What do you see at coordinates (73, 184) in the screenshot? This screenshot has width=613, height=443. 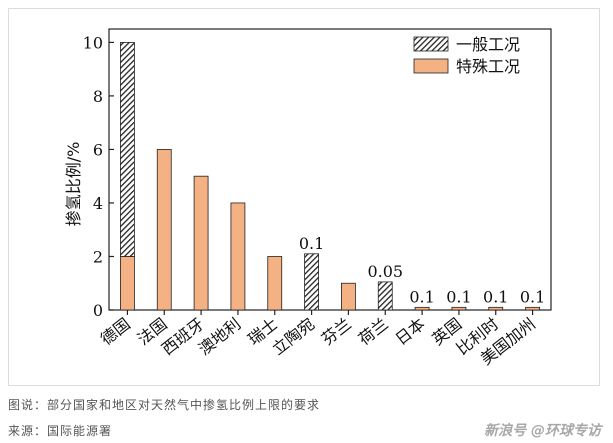 I see `y-axis-label: 掺氢比例/%` at bounding box center [73, 184].